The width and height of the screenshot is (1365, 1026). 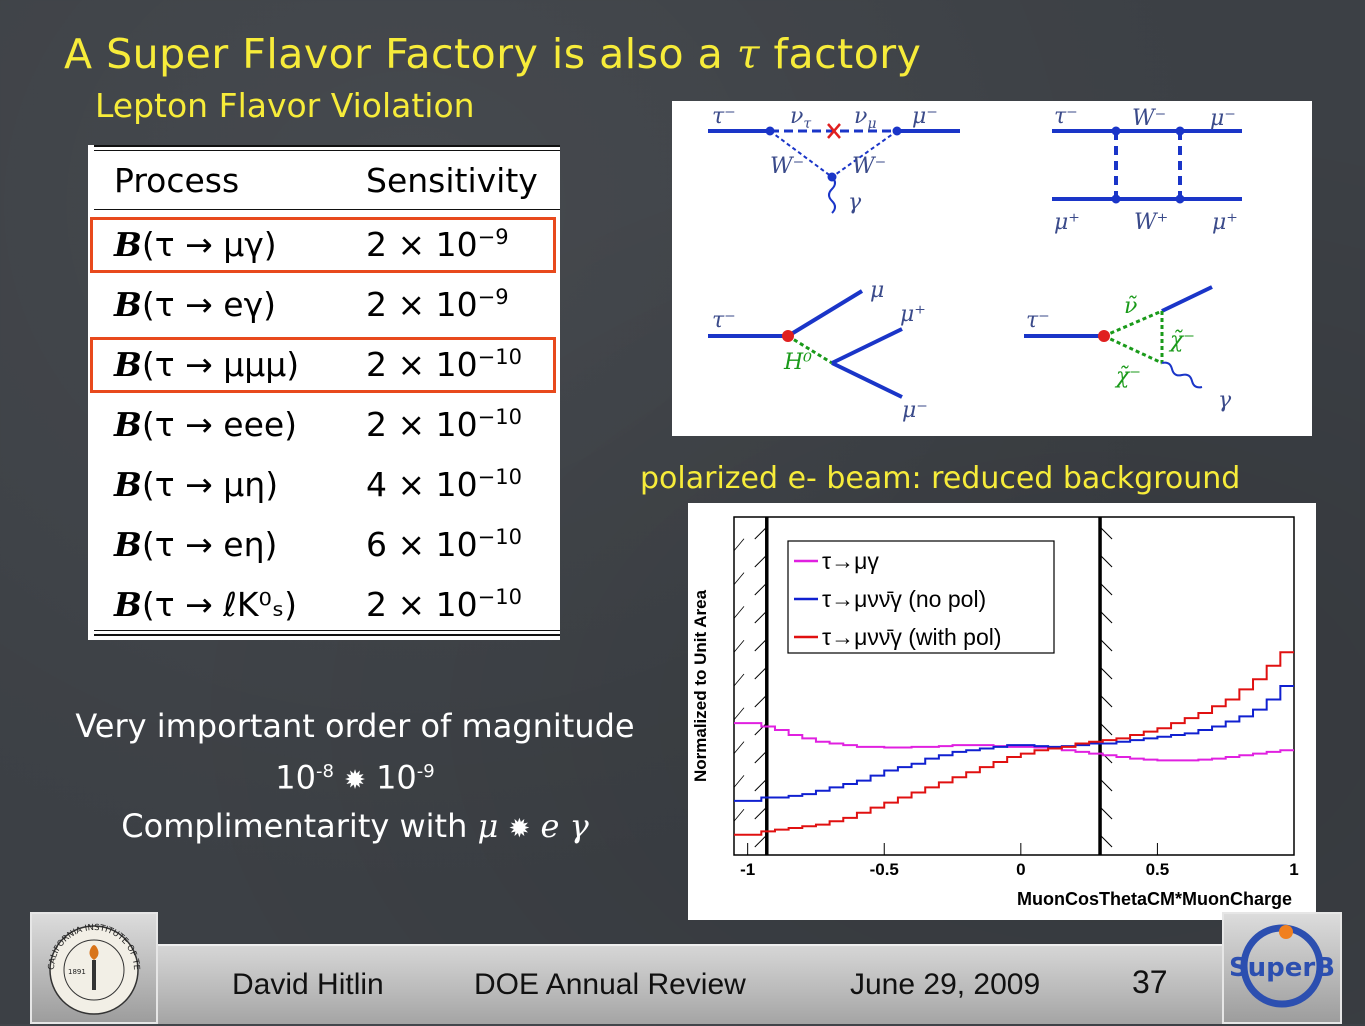 I want to click on d4-nu-tilde-label: ν̃, so click(x=1130, y=306).